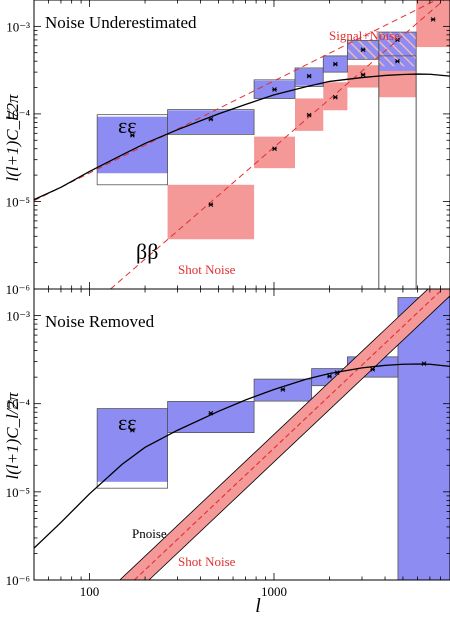 This screenshot has width=450, height=621. Describe the element at coordinates (90, 591) in the screenshot. I see `x-tick-label: 100` at that location.